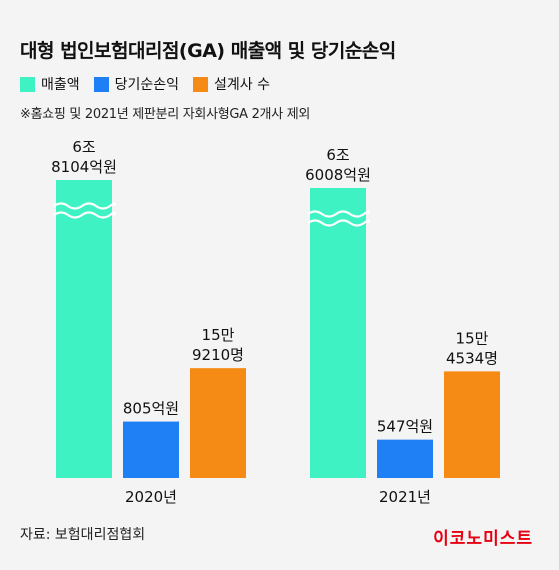  I want to click on x-tick-label-2: 2021년, so click(405, 497).